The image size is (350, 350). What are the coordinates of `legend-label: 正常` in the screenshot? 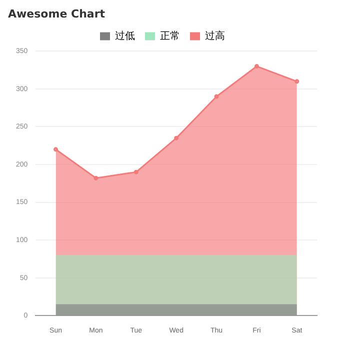 It's located at (170, 36).